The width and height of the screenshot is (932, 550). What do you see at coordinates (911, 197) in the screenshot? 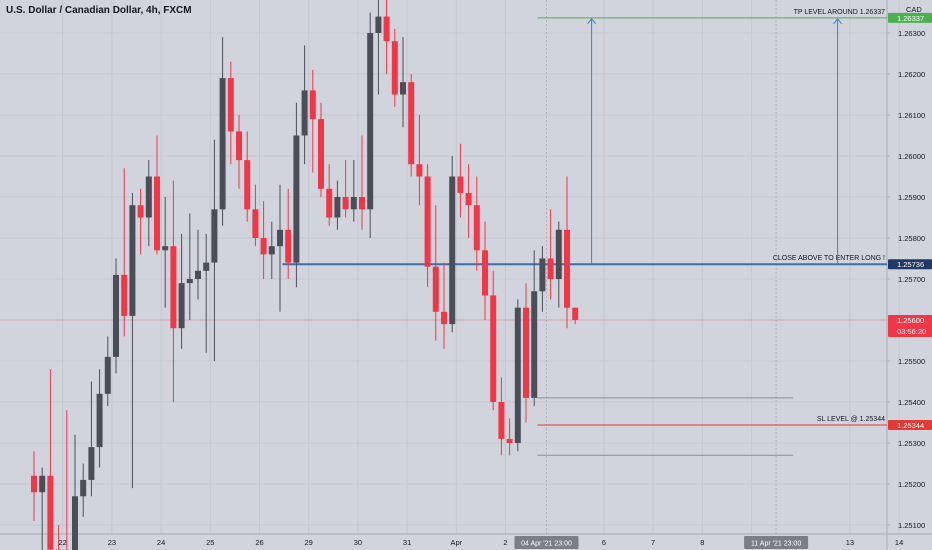
I see `y-tick-label: 1.25900` at bounding box center [911, 197].